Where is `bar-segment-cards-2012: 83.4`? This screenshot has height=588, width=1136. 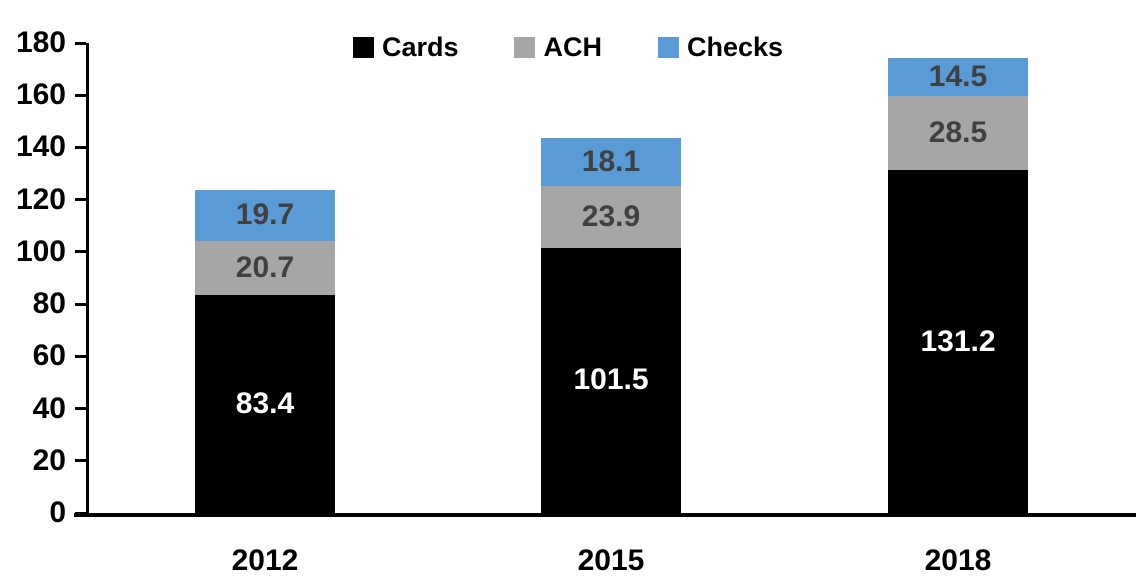
bar-segment-cards-2012: 83.4 is located at coordinates (265, 404).